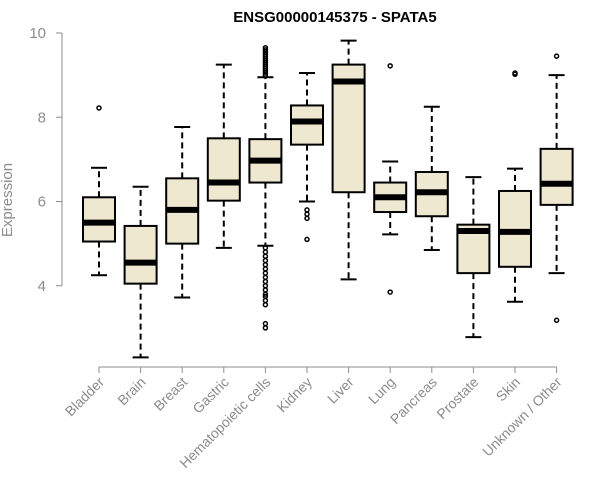 Image resolution: width=600 pixels, height=500 pixels. Describe the element at coordinates (131, 391) in the screenshot. I see `x-tick-label: Brain` at that location.